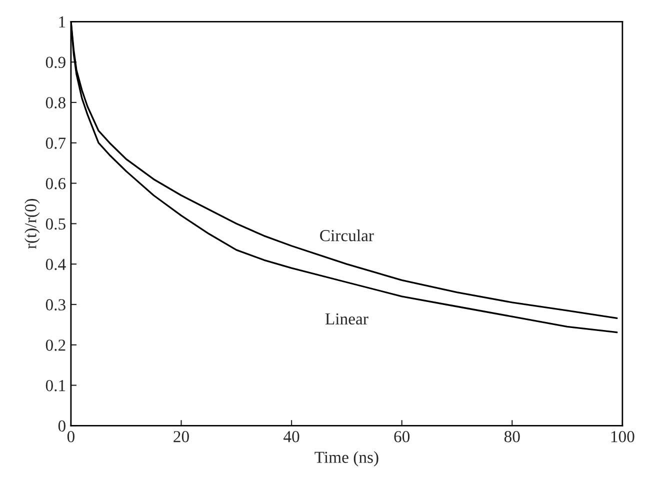 This screenshot has height=481, width=645. I want to click on y-tick-label: 0.5, so click(56, 224).